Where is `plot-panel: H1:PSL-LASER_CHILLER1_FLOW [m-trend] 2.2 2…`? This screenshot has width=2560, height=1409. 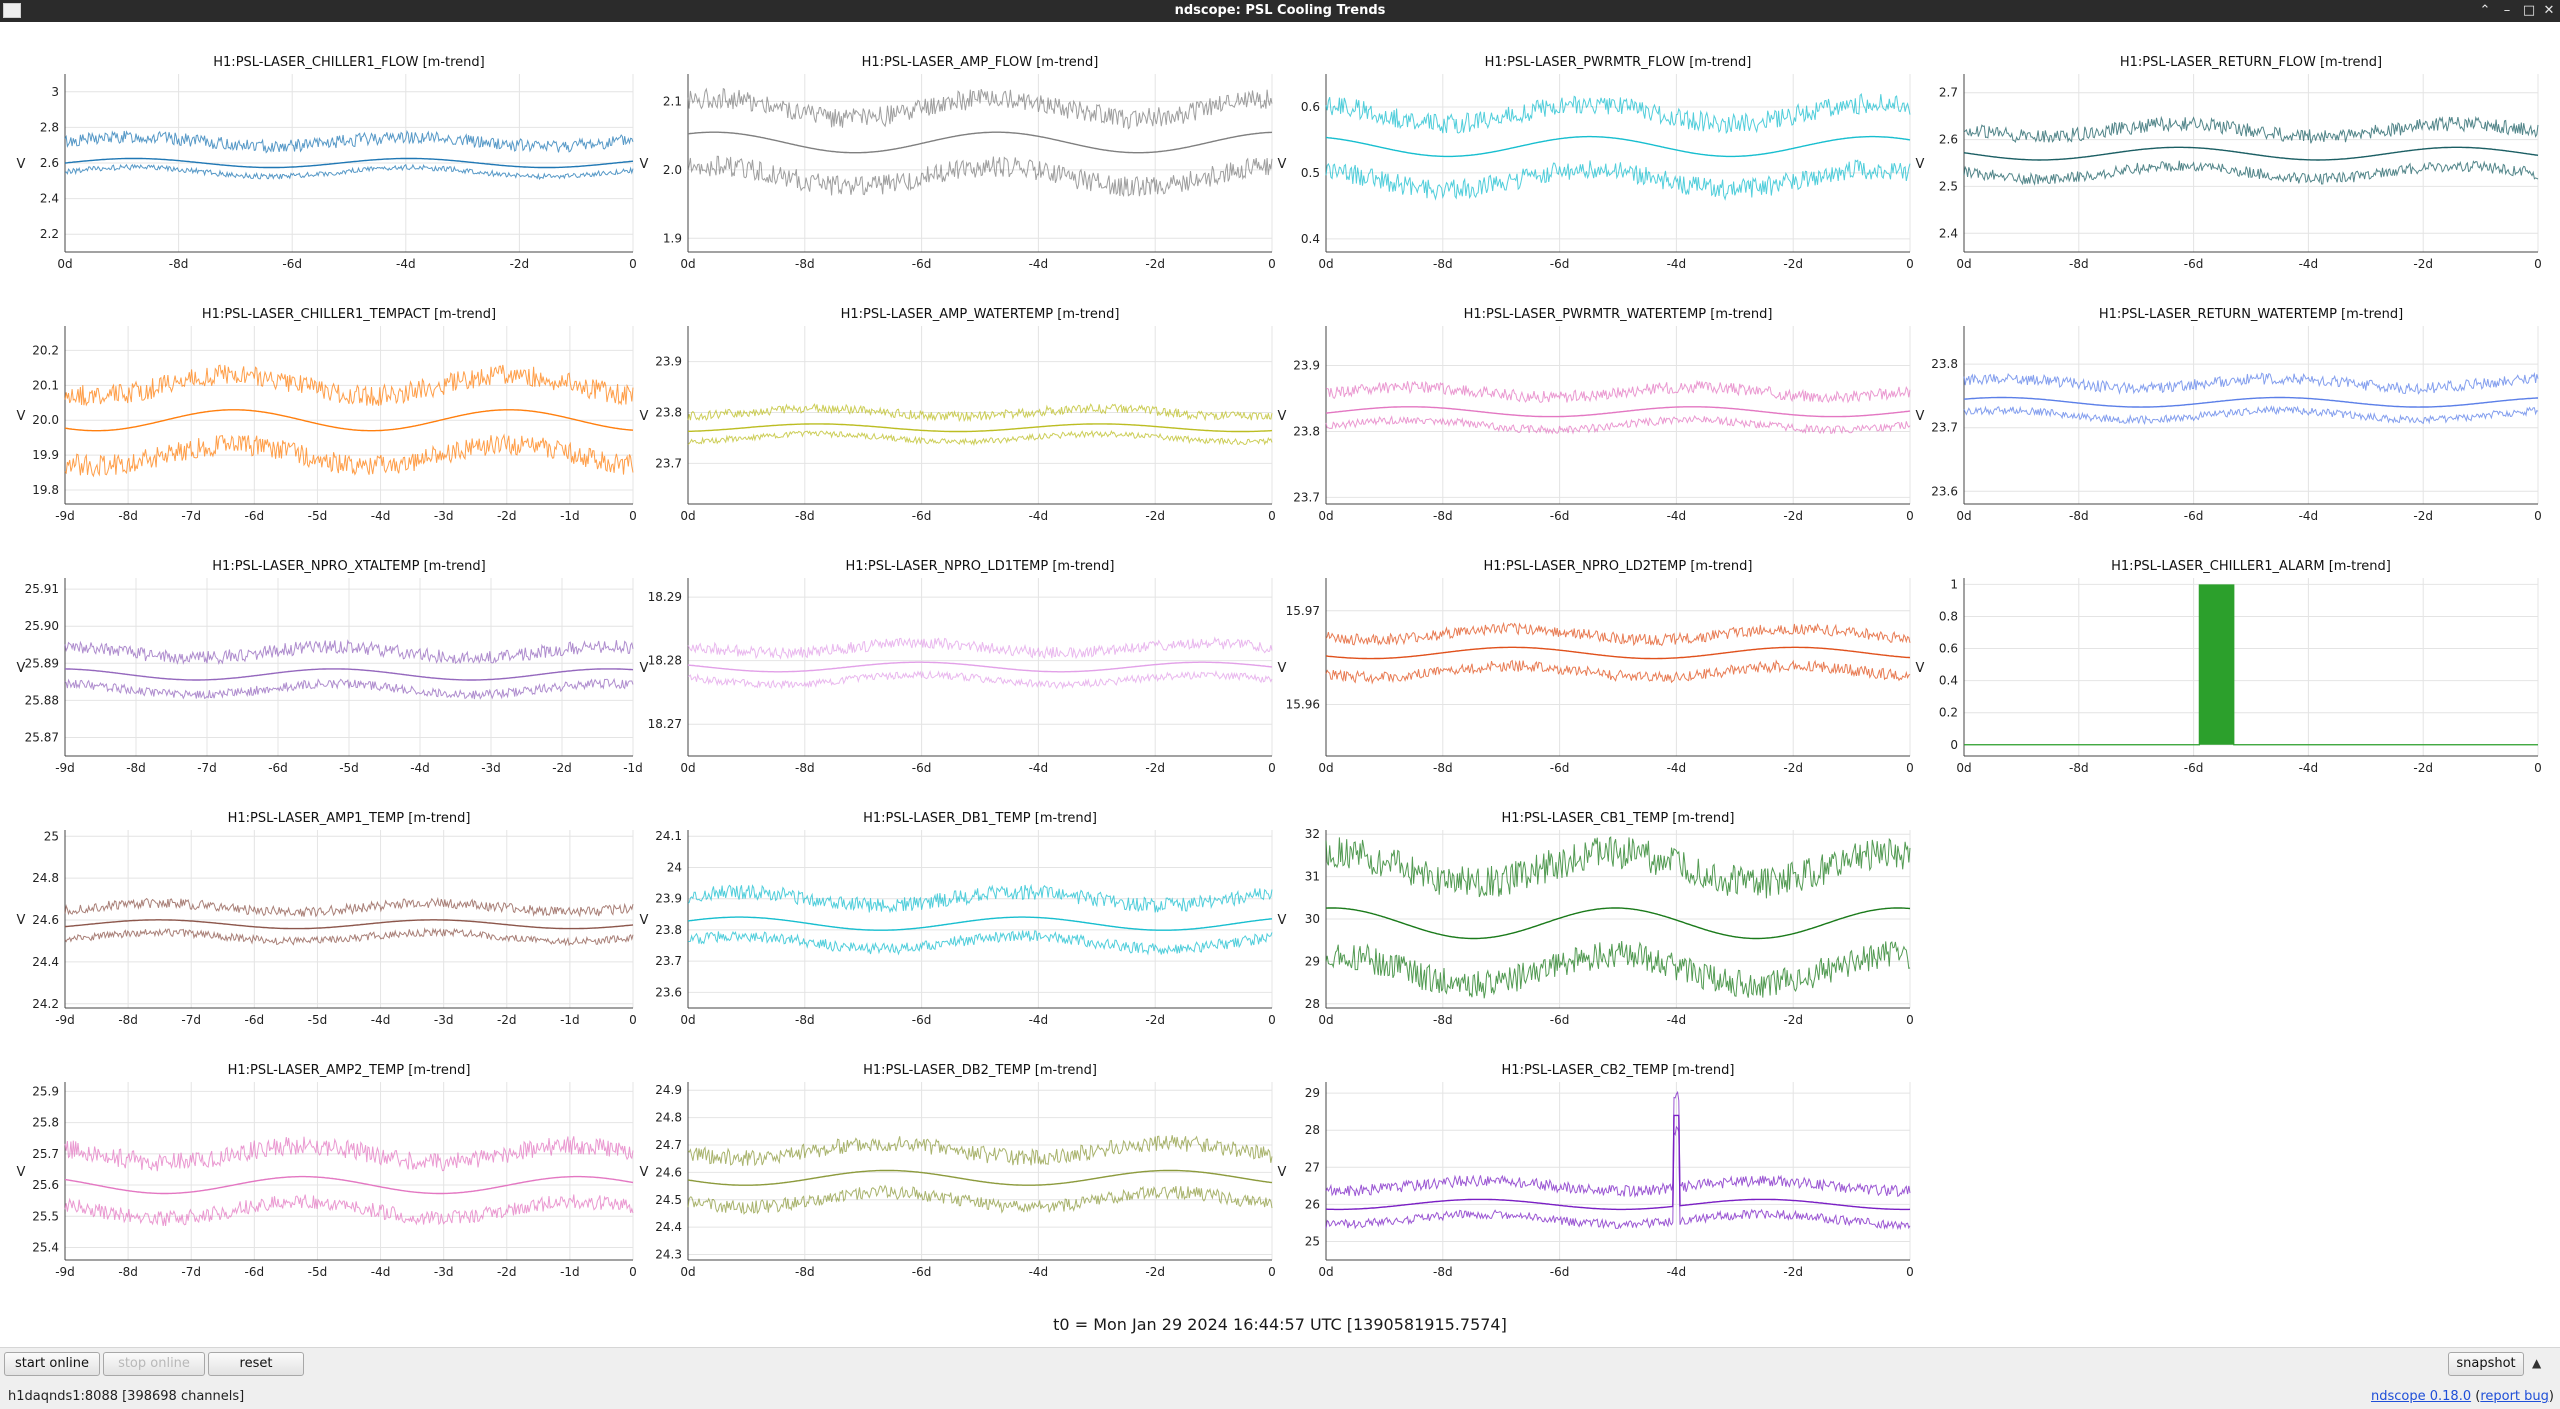 plot-panel: H1:PSL-LASER_CHILLER1_FLOW [m-trend] 2.2 2… is located at coordinates (327, 163).